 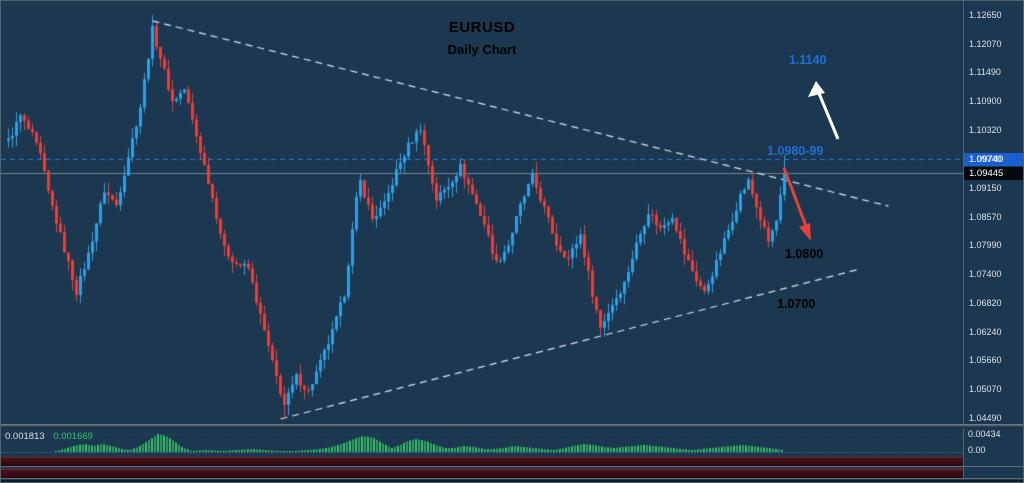 I want to click on price-tick: 1.05070, so click(x=985, y=389).